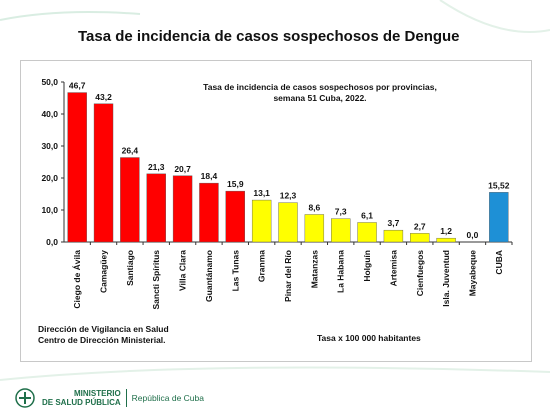 Image resolution: width=550 pixels, height=419 pixels. What do you see at coordinates (393, 223) in the screenshot?
I see `bar-value-label: 3,7` at bounding box center [393, 223].